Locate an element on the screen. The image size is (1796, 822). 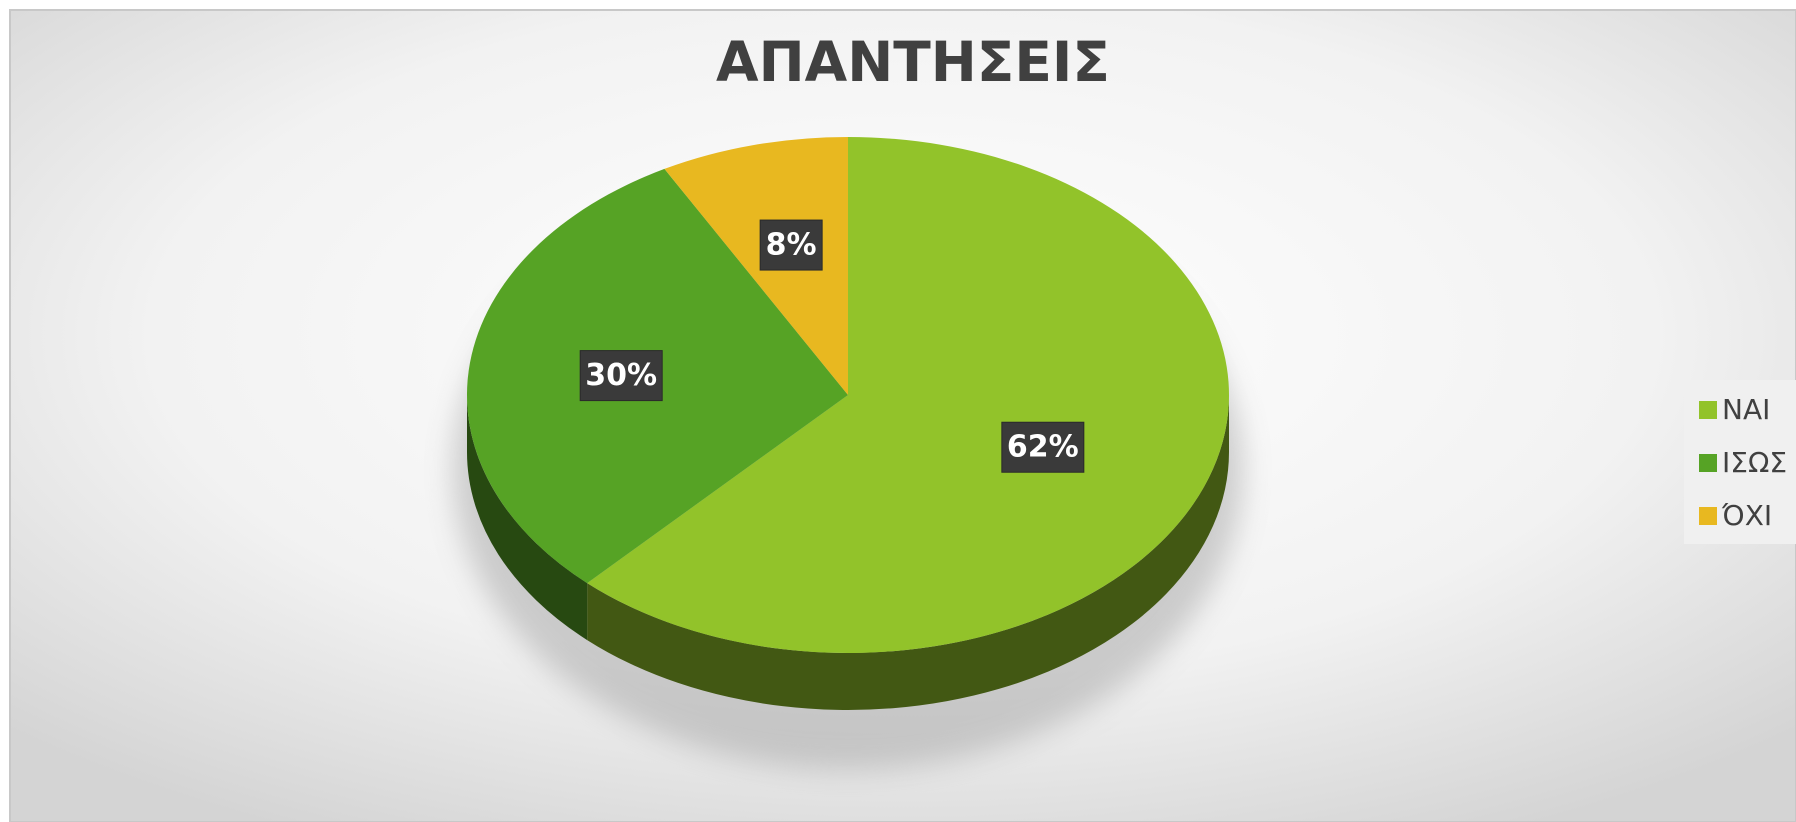
chart-title: ΑΠΑΝΤΗΣΕΙΣ is located at coordinates (913, 62).